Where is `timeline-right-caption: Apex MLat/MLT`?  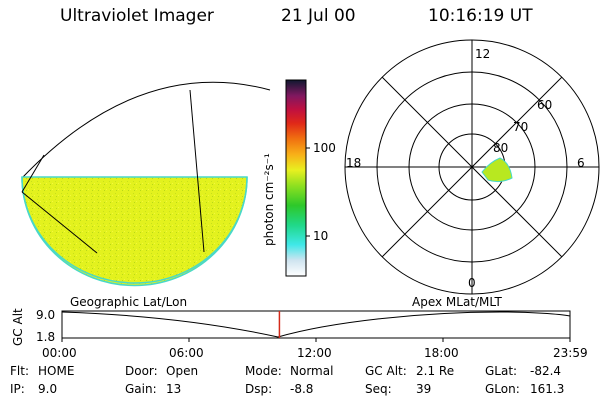 timeline-right-caption: Apex MLat/MLT is located at coordinates (457, 302).